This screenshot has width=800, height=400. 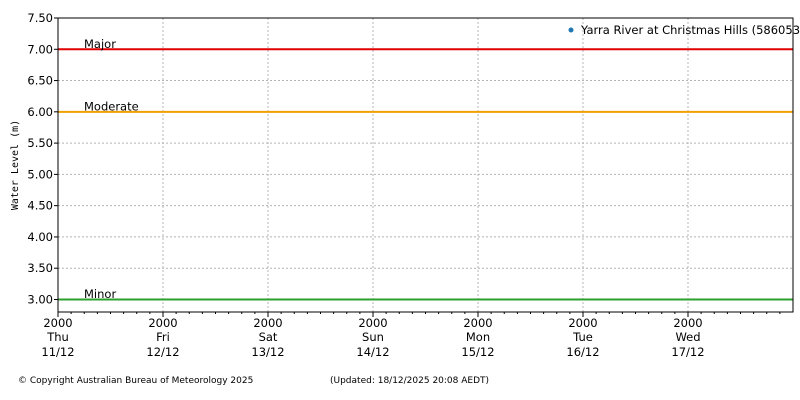 I want to click on x-tick-day: Sat, so click(x=268, y=337).